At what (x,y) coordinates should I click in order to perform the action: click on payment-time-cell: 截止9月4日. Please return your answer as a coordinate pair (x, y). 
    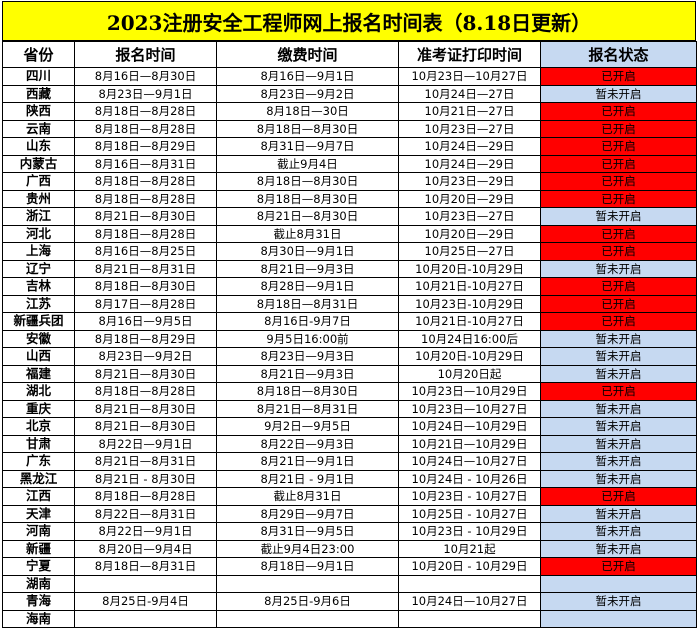
    Looking at the image, I should click on (307, 163).